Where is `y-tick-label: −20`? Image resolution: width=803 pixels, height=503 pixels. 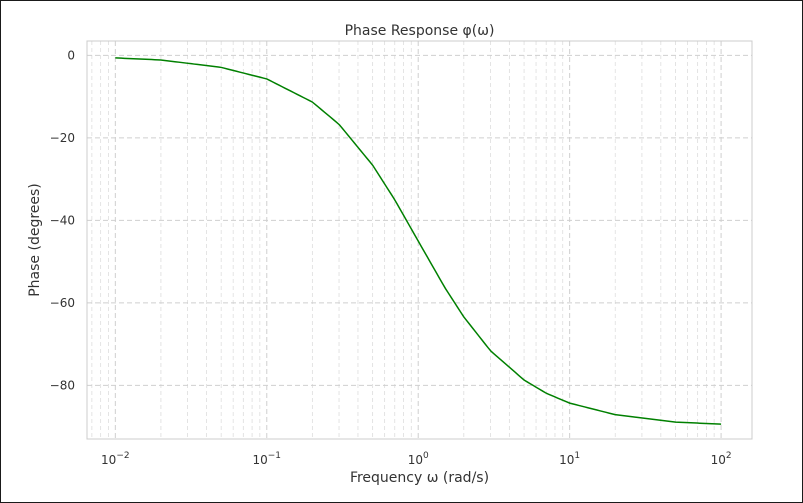 y-tick-label: −20 is located at coordinates (62, 138).